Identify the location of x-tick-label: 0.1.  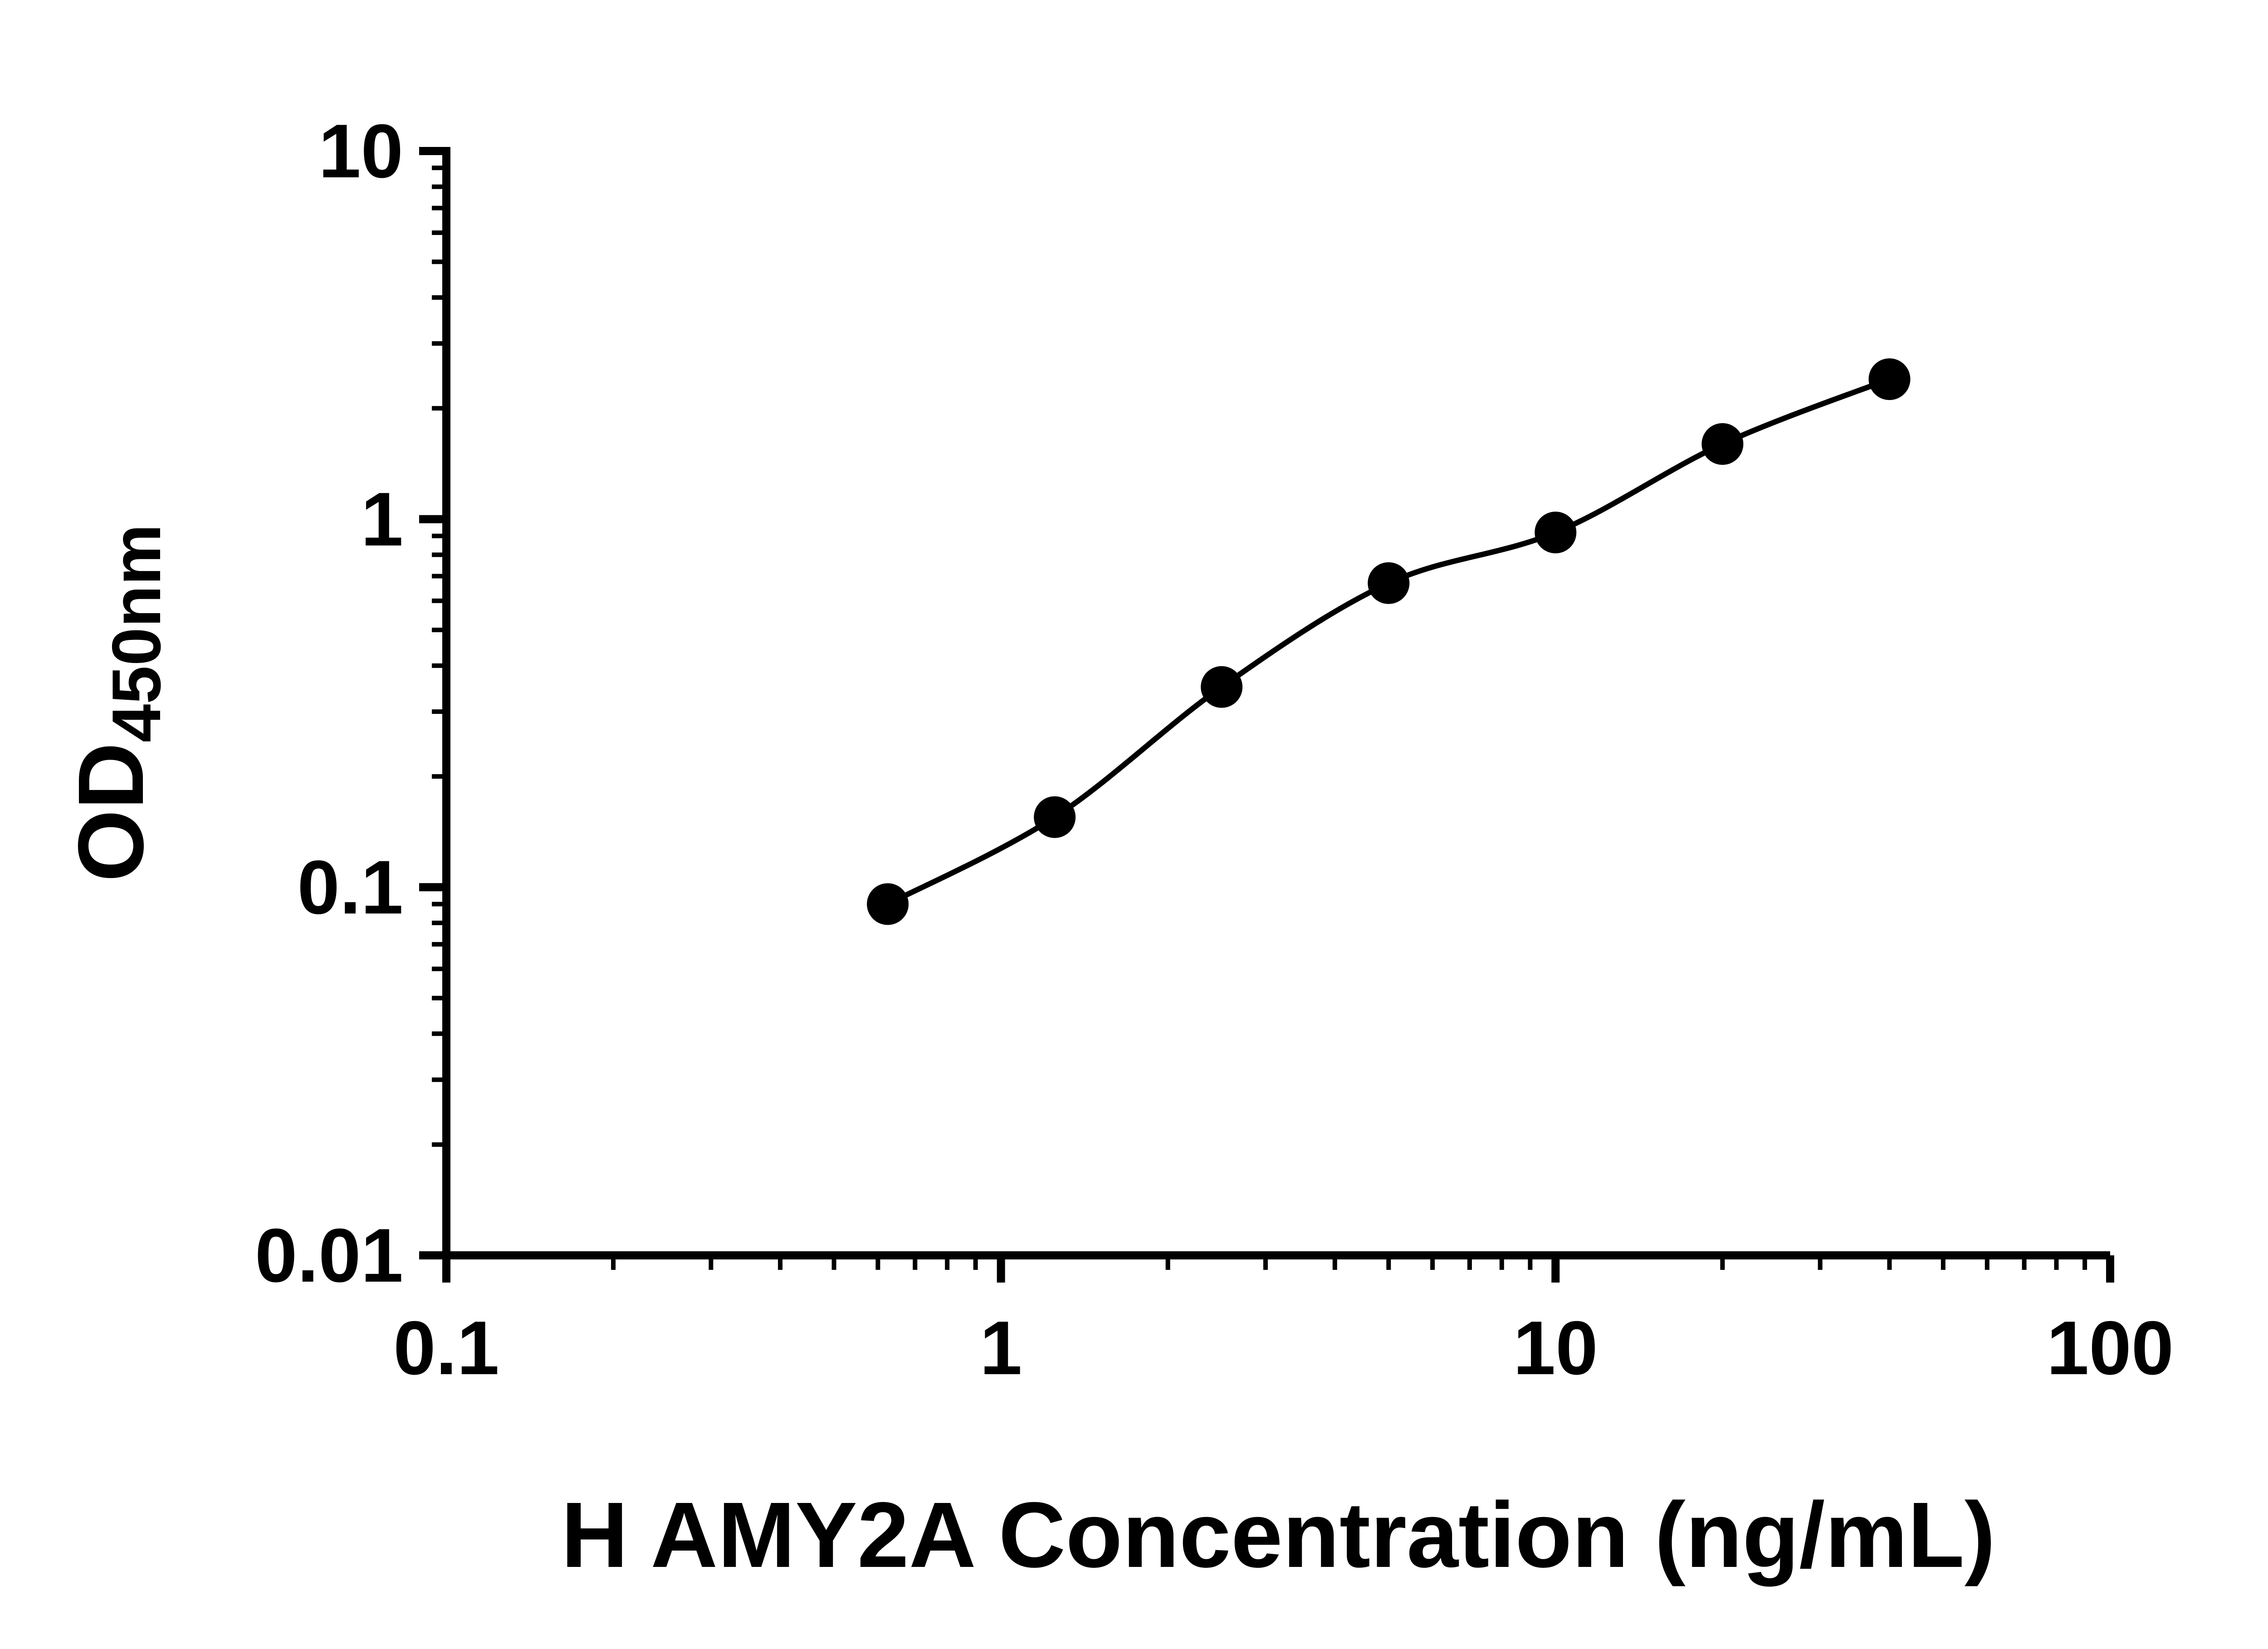
(446, 1348).